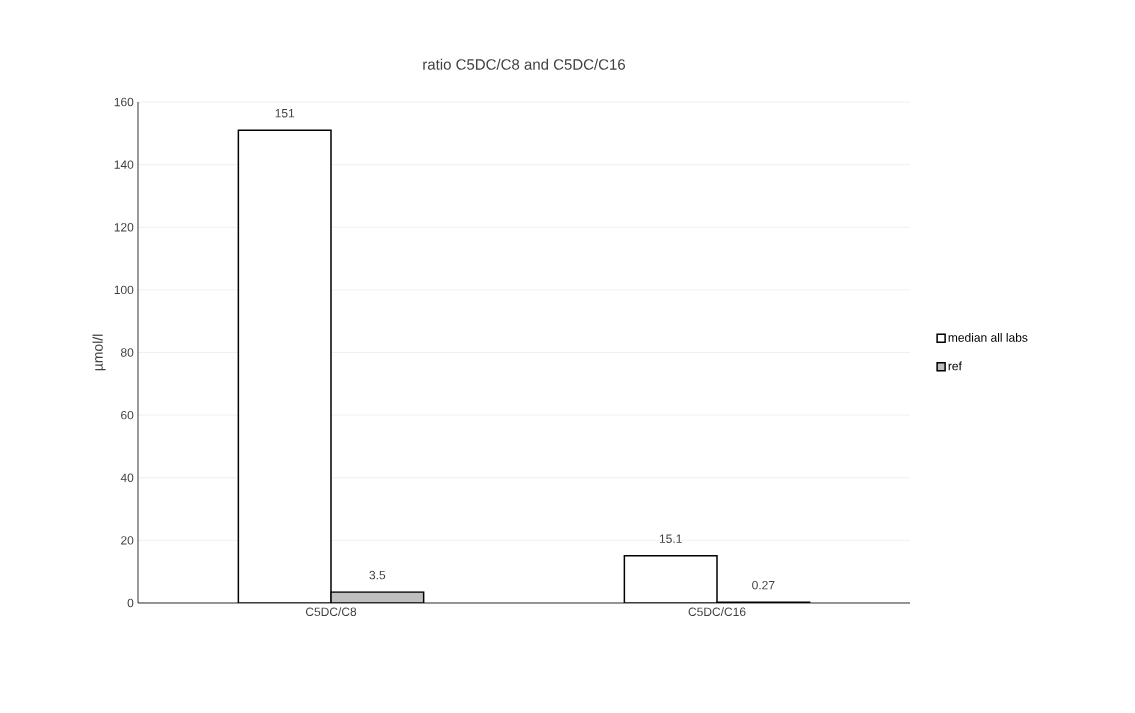 Image resolution: width=1135 pixels, height=713 pixels. I want to click on y-tick-label: 160, so click(124, 102).